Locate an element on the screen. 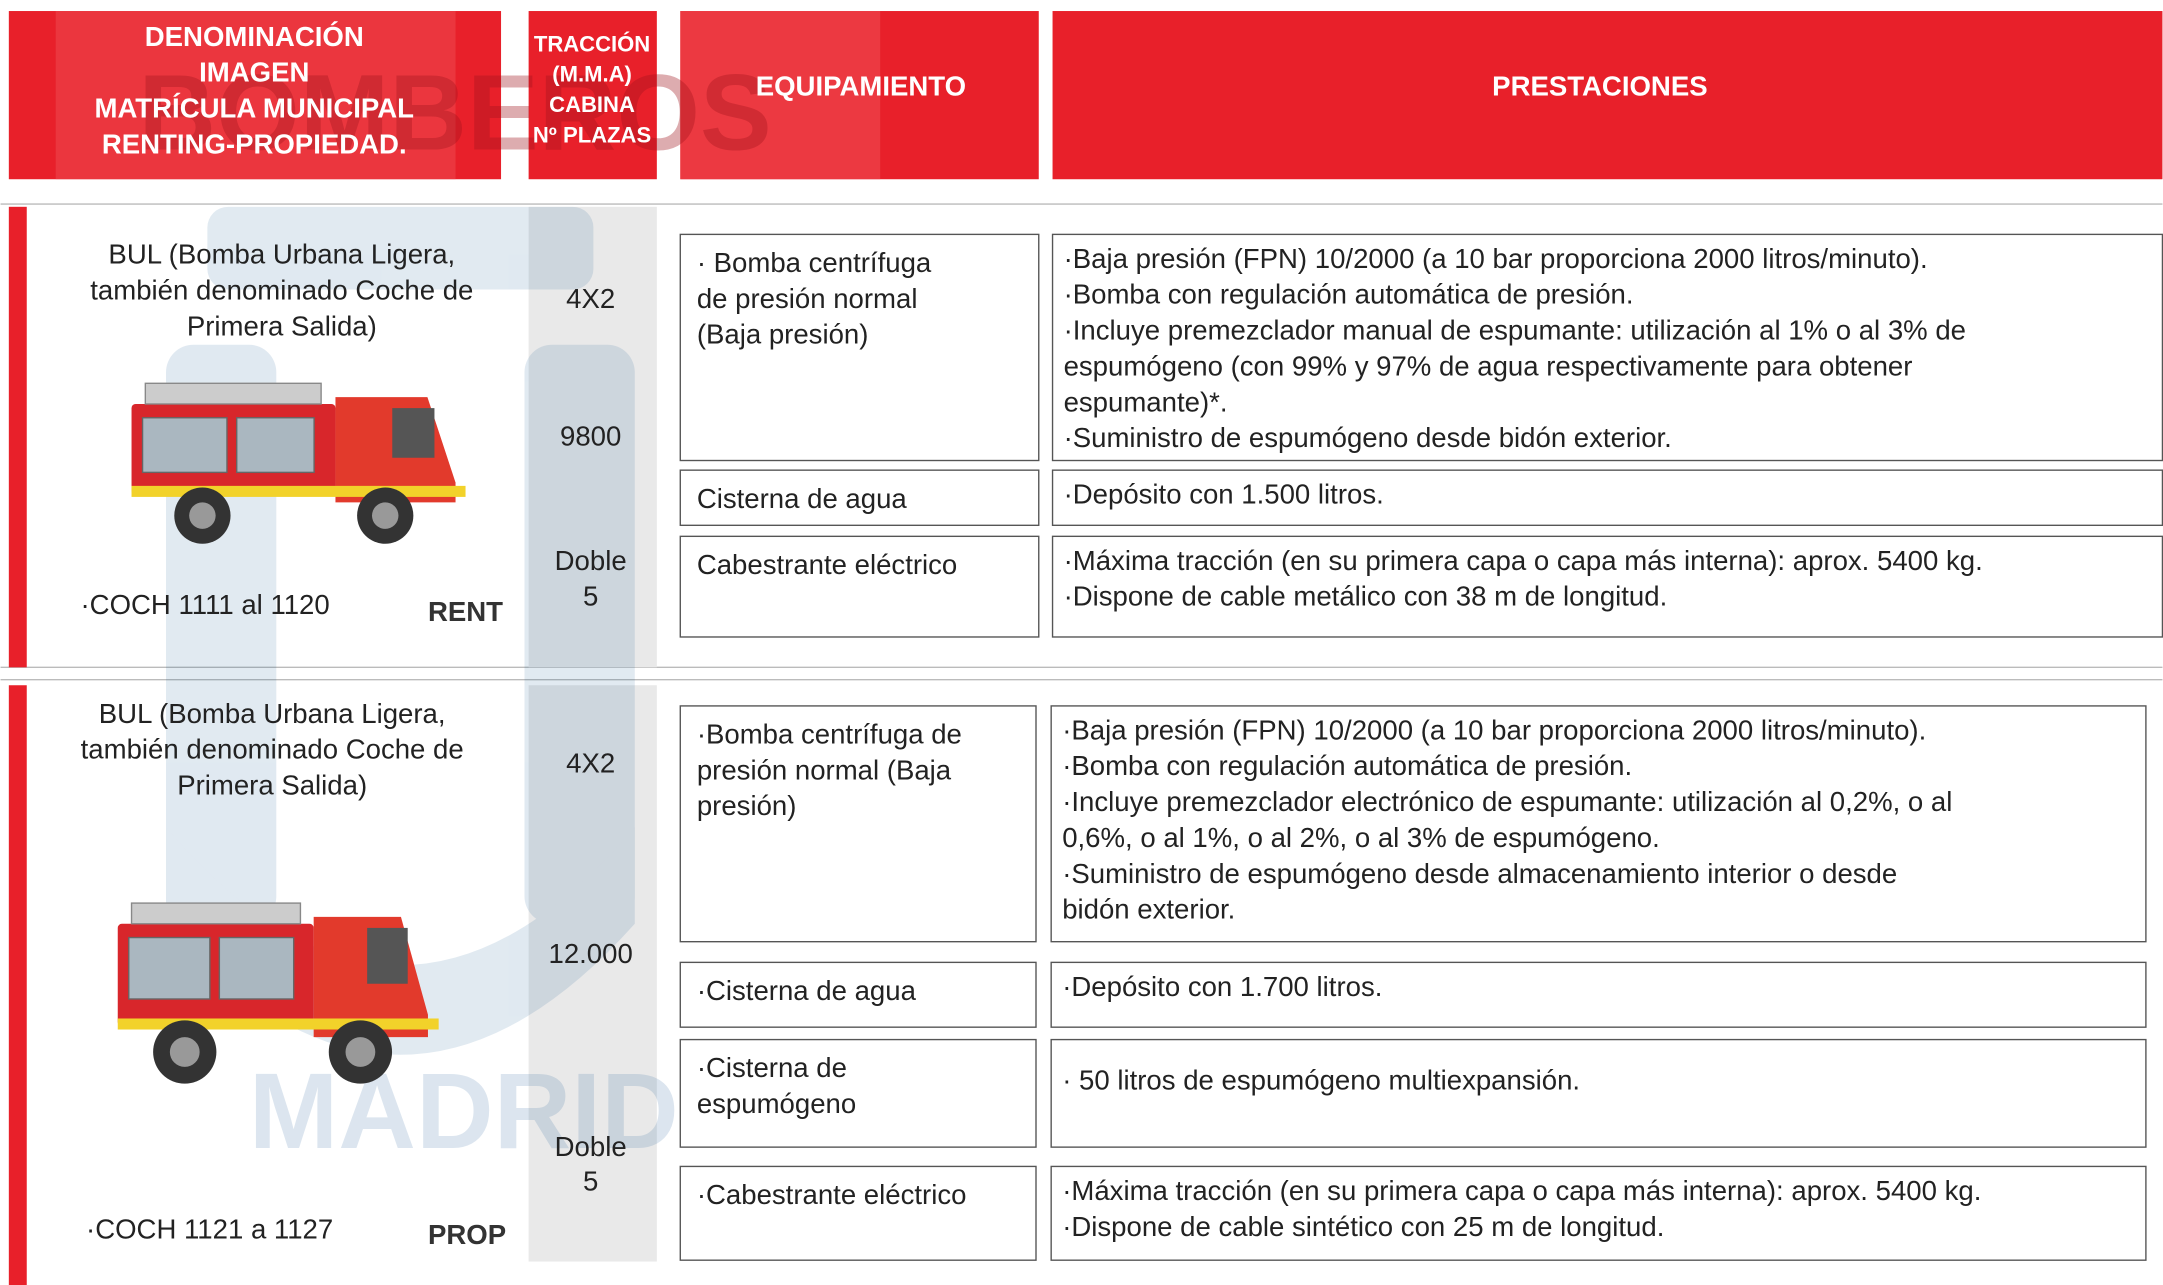 Image resolution: width=2163 pixels, height=1285 pixels. equipment-name: de presión normal is located at coordinates (807, 298).